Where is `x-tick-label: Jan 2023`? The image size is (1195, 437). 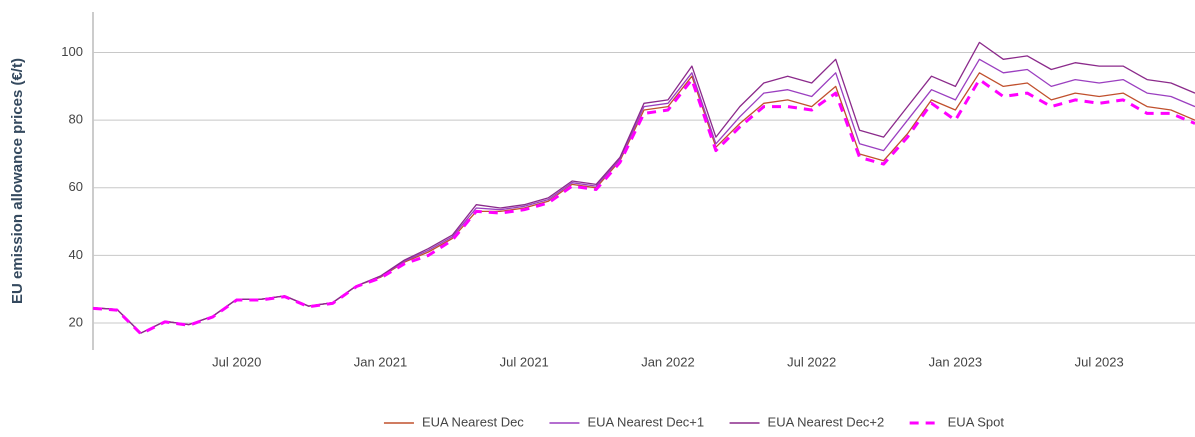 x-tick-label: Jan 2023 is located at coordinates (956, 361).